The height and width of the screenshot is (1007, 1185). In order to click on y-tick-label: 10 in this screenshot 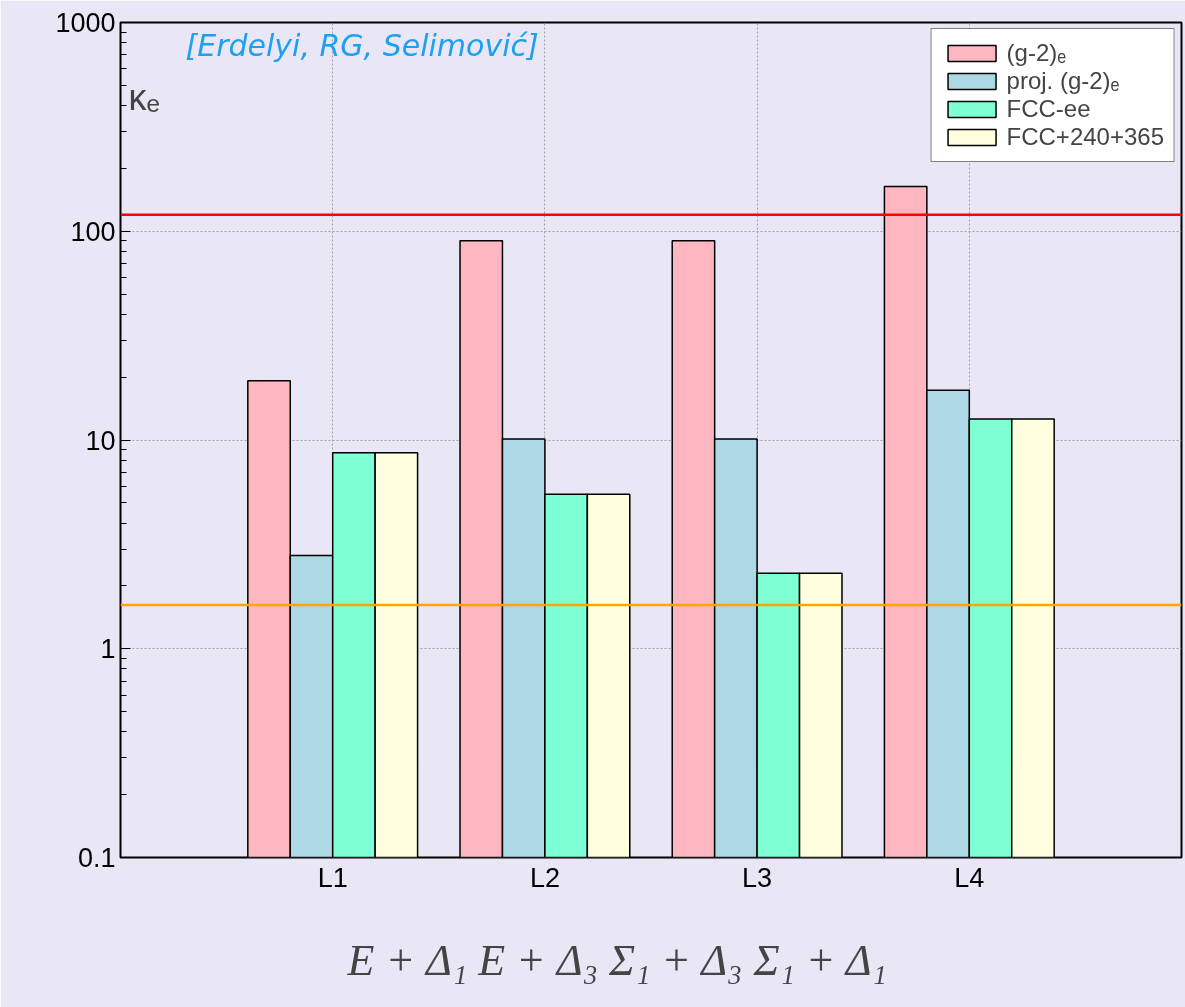, I will do `click(100, 440)`.